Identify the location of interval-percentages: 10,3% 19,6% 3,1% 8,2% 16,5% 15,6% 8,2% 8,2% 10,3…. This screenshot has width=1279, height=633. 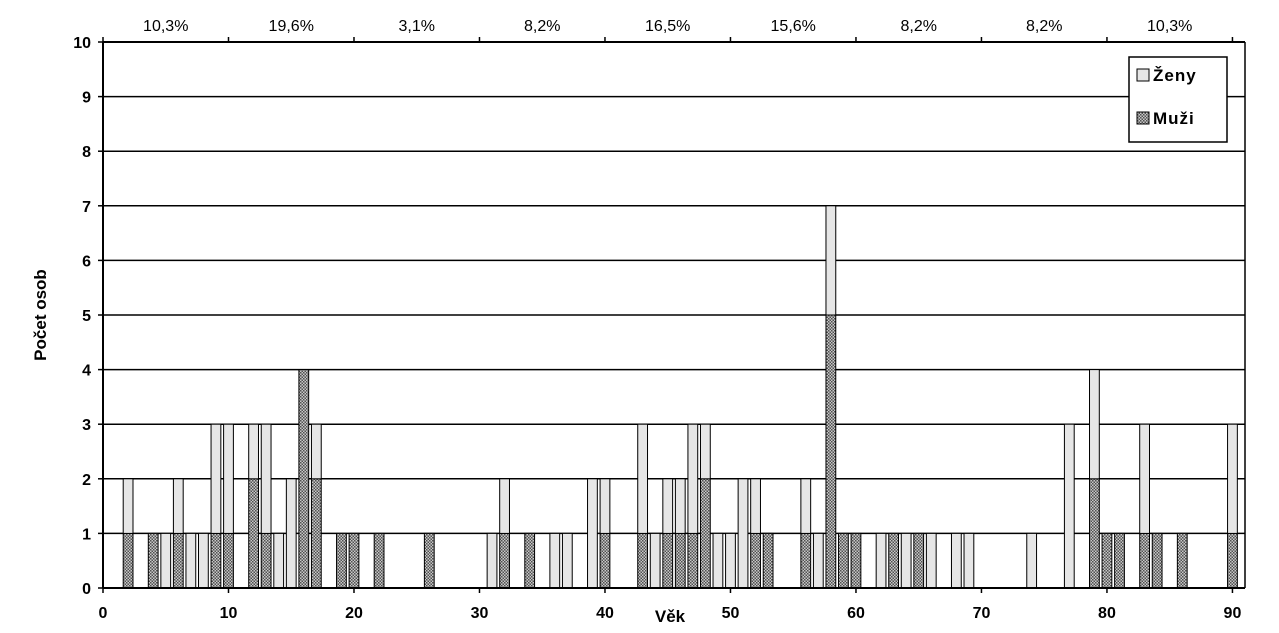
(667, 26).